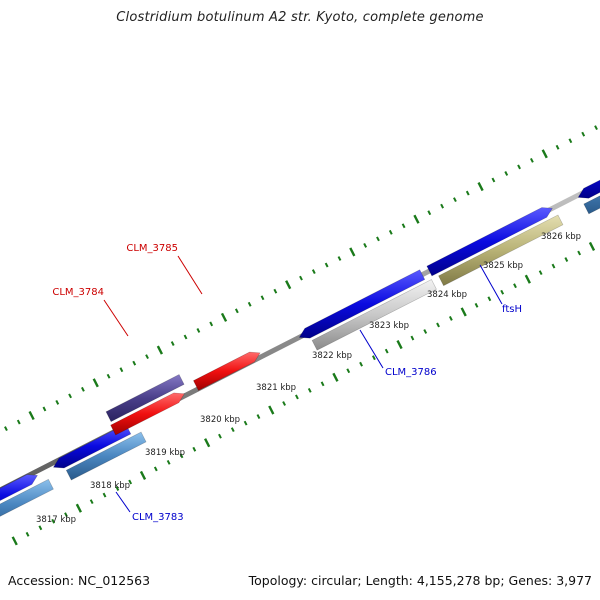 This screenshot has width=600, height=600. Describe the element at coordinates (79, 580) in the screenshot. I see `accession-label: Accession: NC_012563` at that location.